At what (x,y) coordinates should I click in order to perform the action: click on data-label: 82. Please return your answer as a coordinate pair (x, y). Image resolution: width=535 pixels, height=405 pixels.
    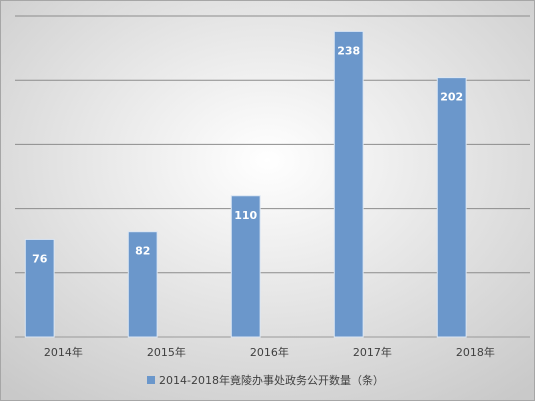
    Looking at the image, I should click on (142, 251).